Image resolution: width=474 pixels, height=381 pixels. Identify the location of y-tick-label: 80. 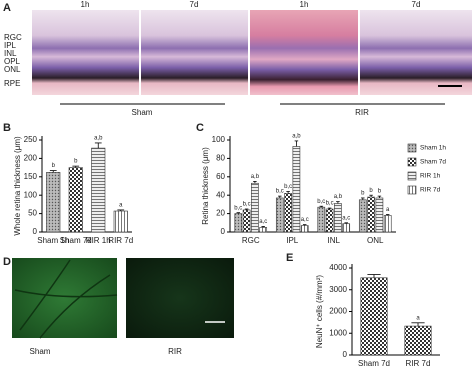
(220, 158).